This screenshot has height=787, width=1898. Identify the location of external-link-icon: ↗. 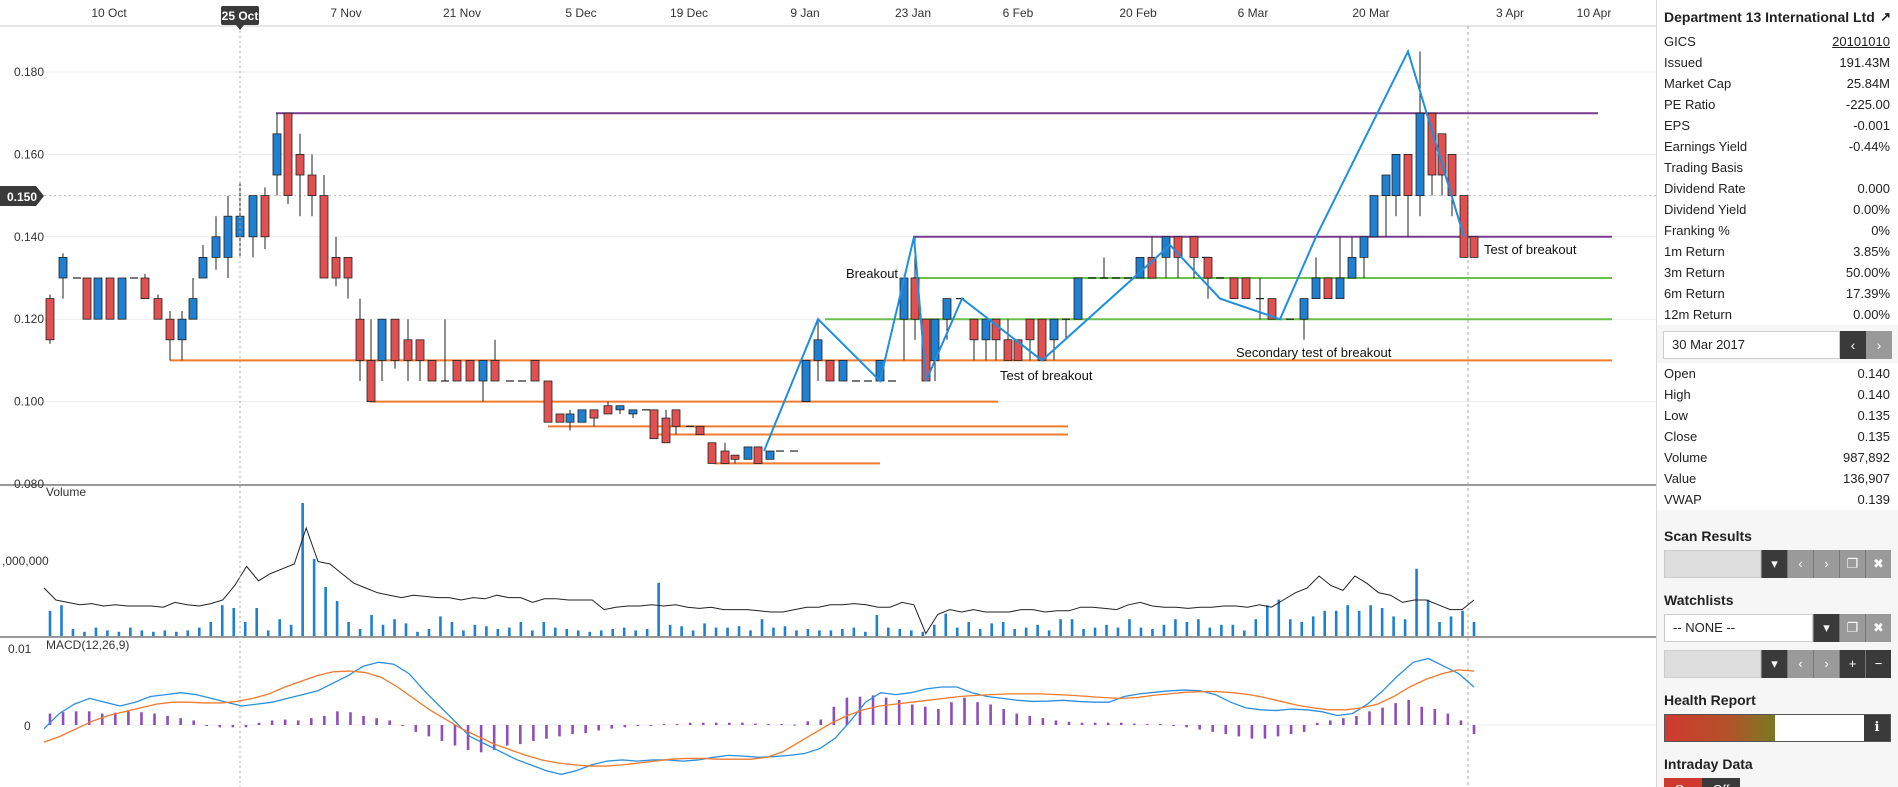
(1885, 16).